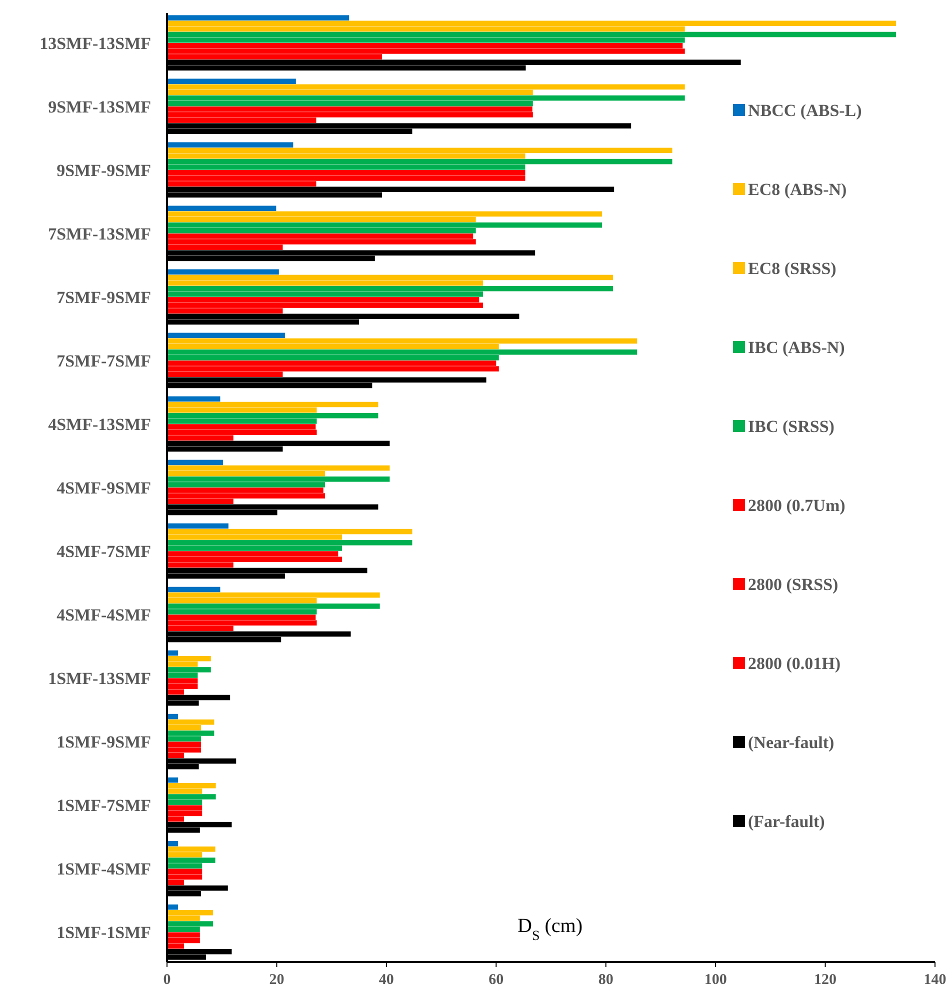  I want to click on x-tick-label: 20, so click(276, 978).